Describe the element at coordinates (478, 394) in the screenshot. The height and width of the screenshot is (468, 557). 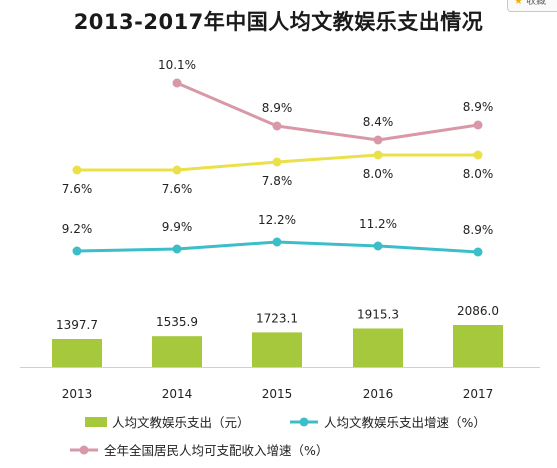
I see `x-tick-label: 2017` at that location.